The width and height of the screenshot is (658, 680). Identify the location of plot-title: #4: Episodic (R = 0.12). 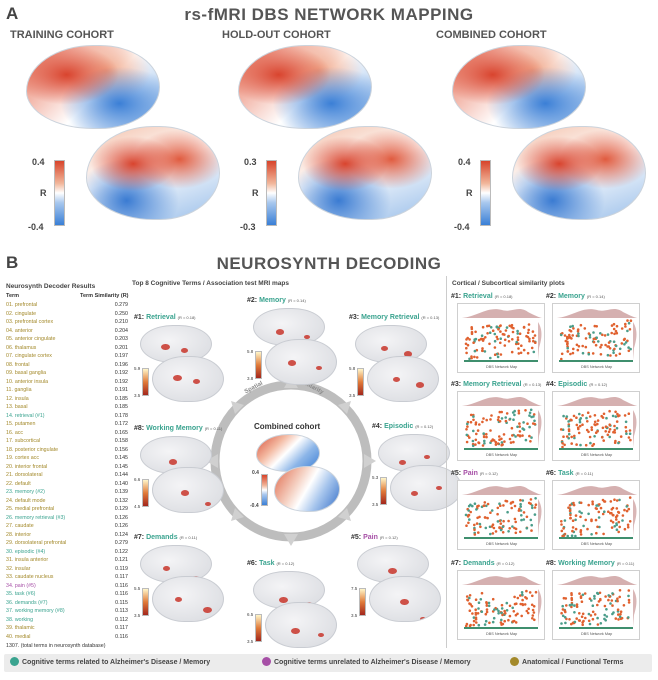
(576, 384).